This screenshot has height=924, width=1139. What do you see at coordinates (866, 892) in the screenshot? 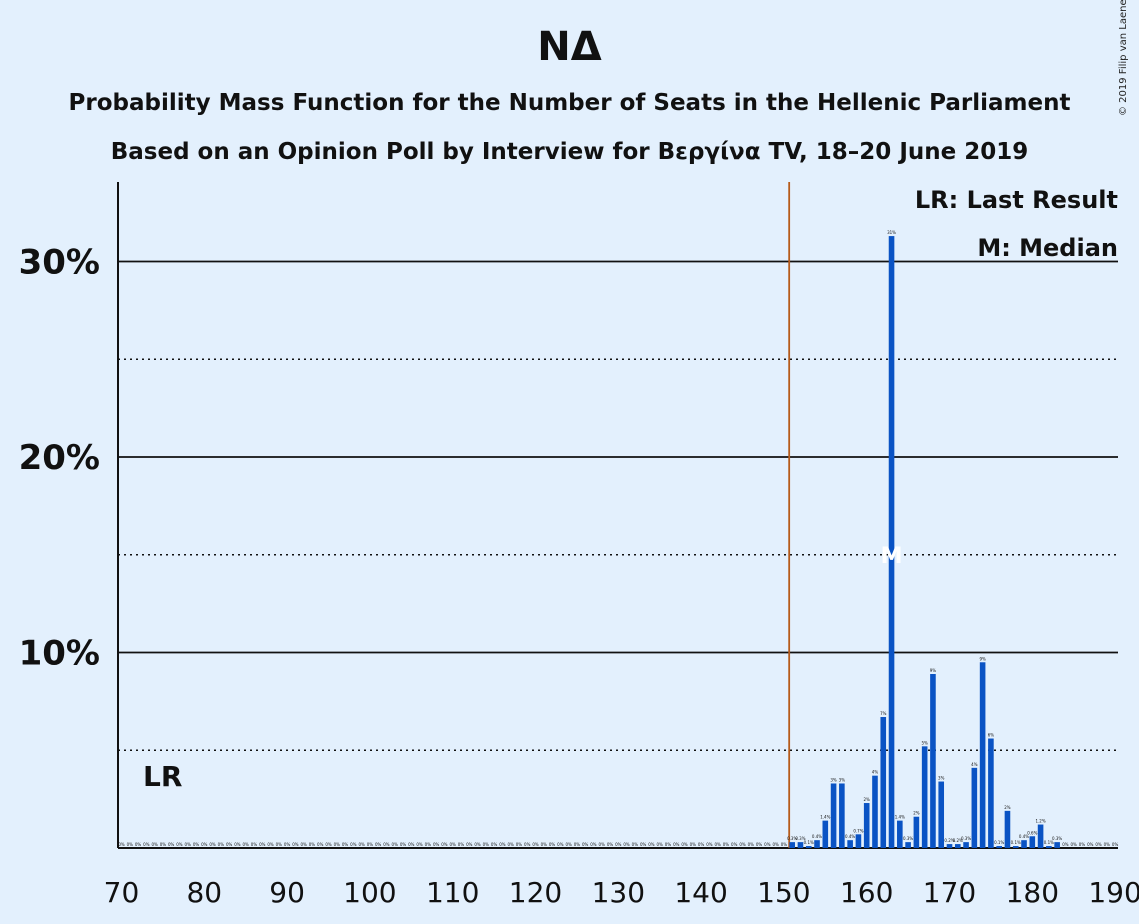
I see `x-tick-label: 160` at bounding box center [866, 892].